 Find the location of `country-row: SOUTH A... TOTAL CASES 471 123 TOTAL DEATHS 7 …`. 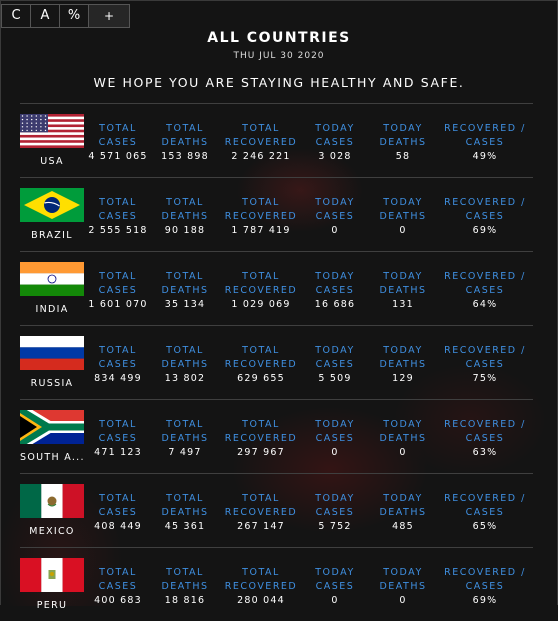

country-row: SOUTH A... TOTAL CASES 471 123 TOTAL DEATHS 7 … is located at coordinates (276, 436).